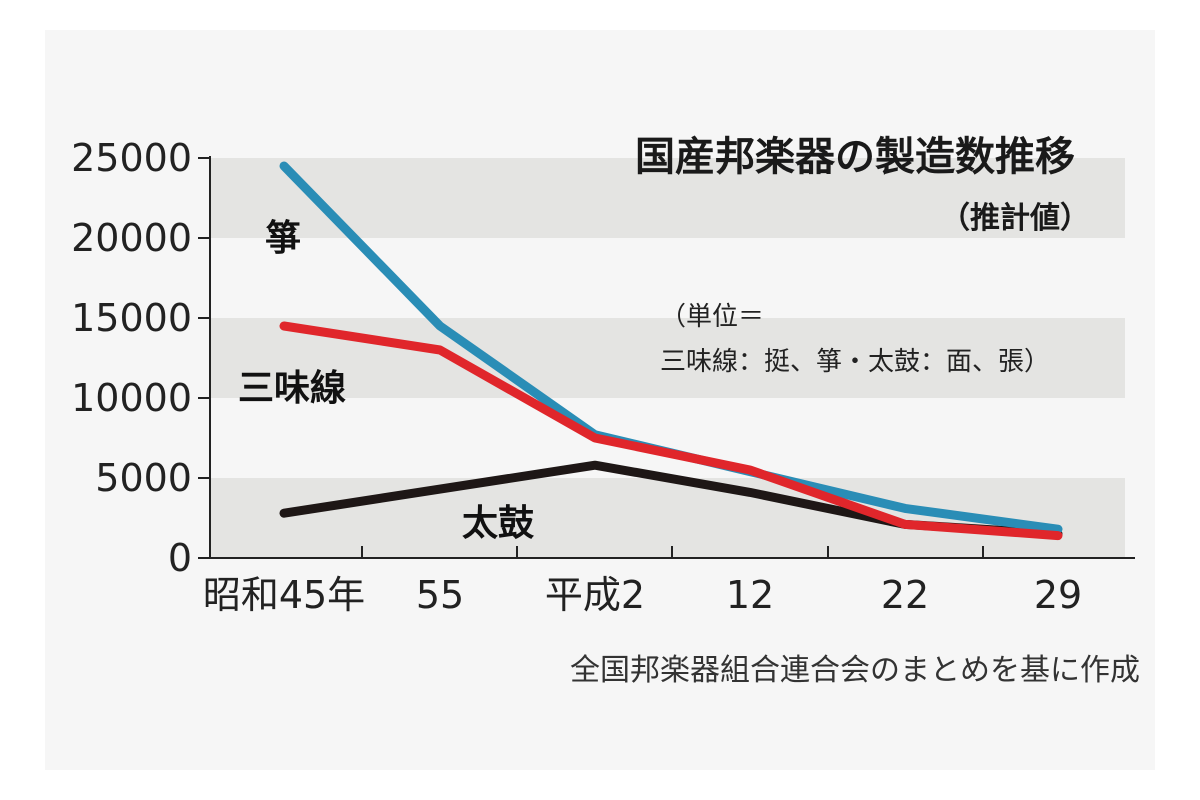  I want to click on y-tick-label: 20000, so click(131, 238).